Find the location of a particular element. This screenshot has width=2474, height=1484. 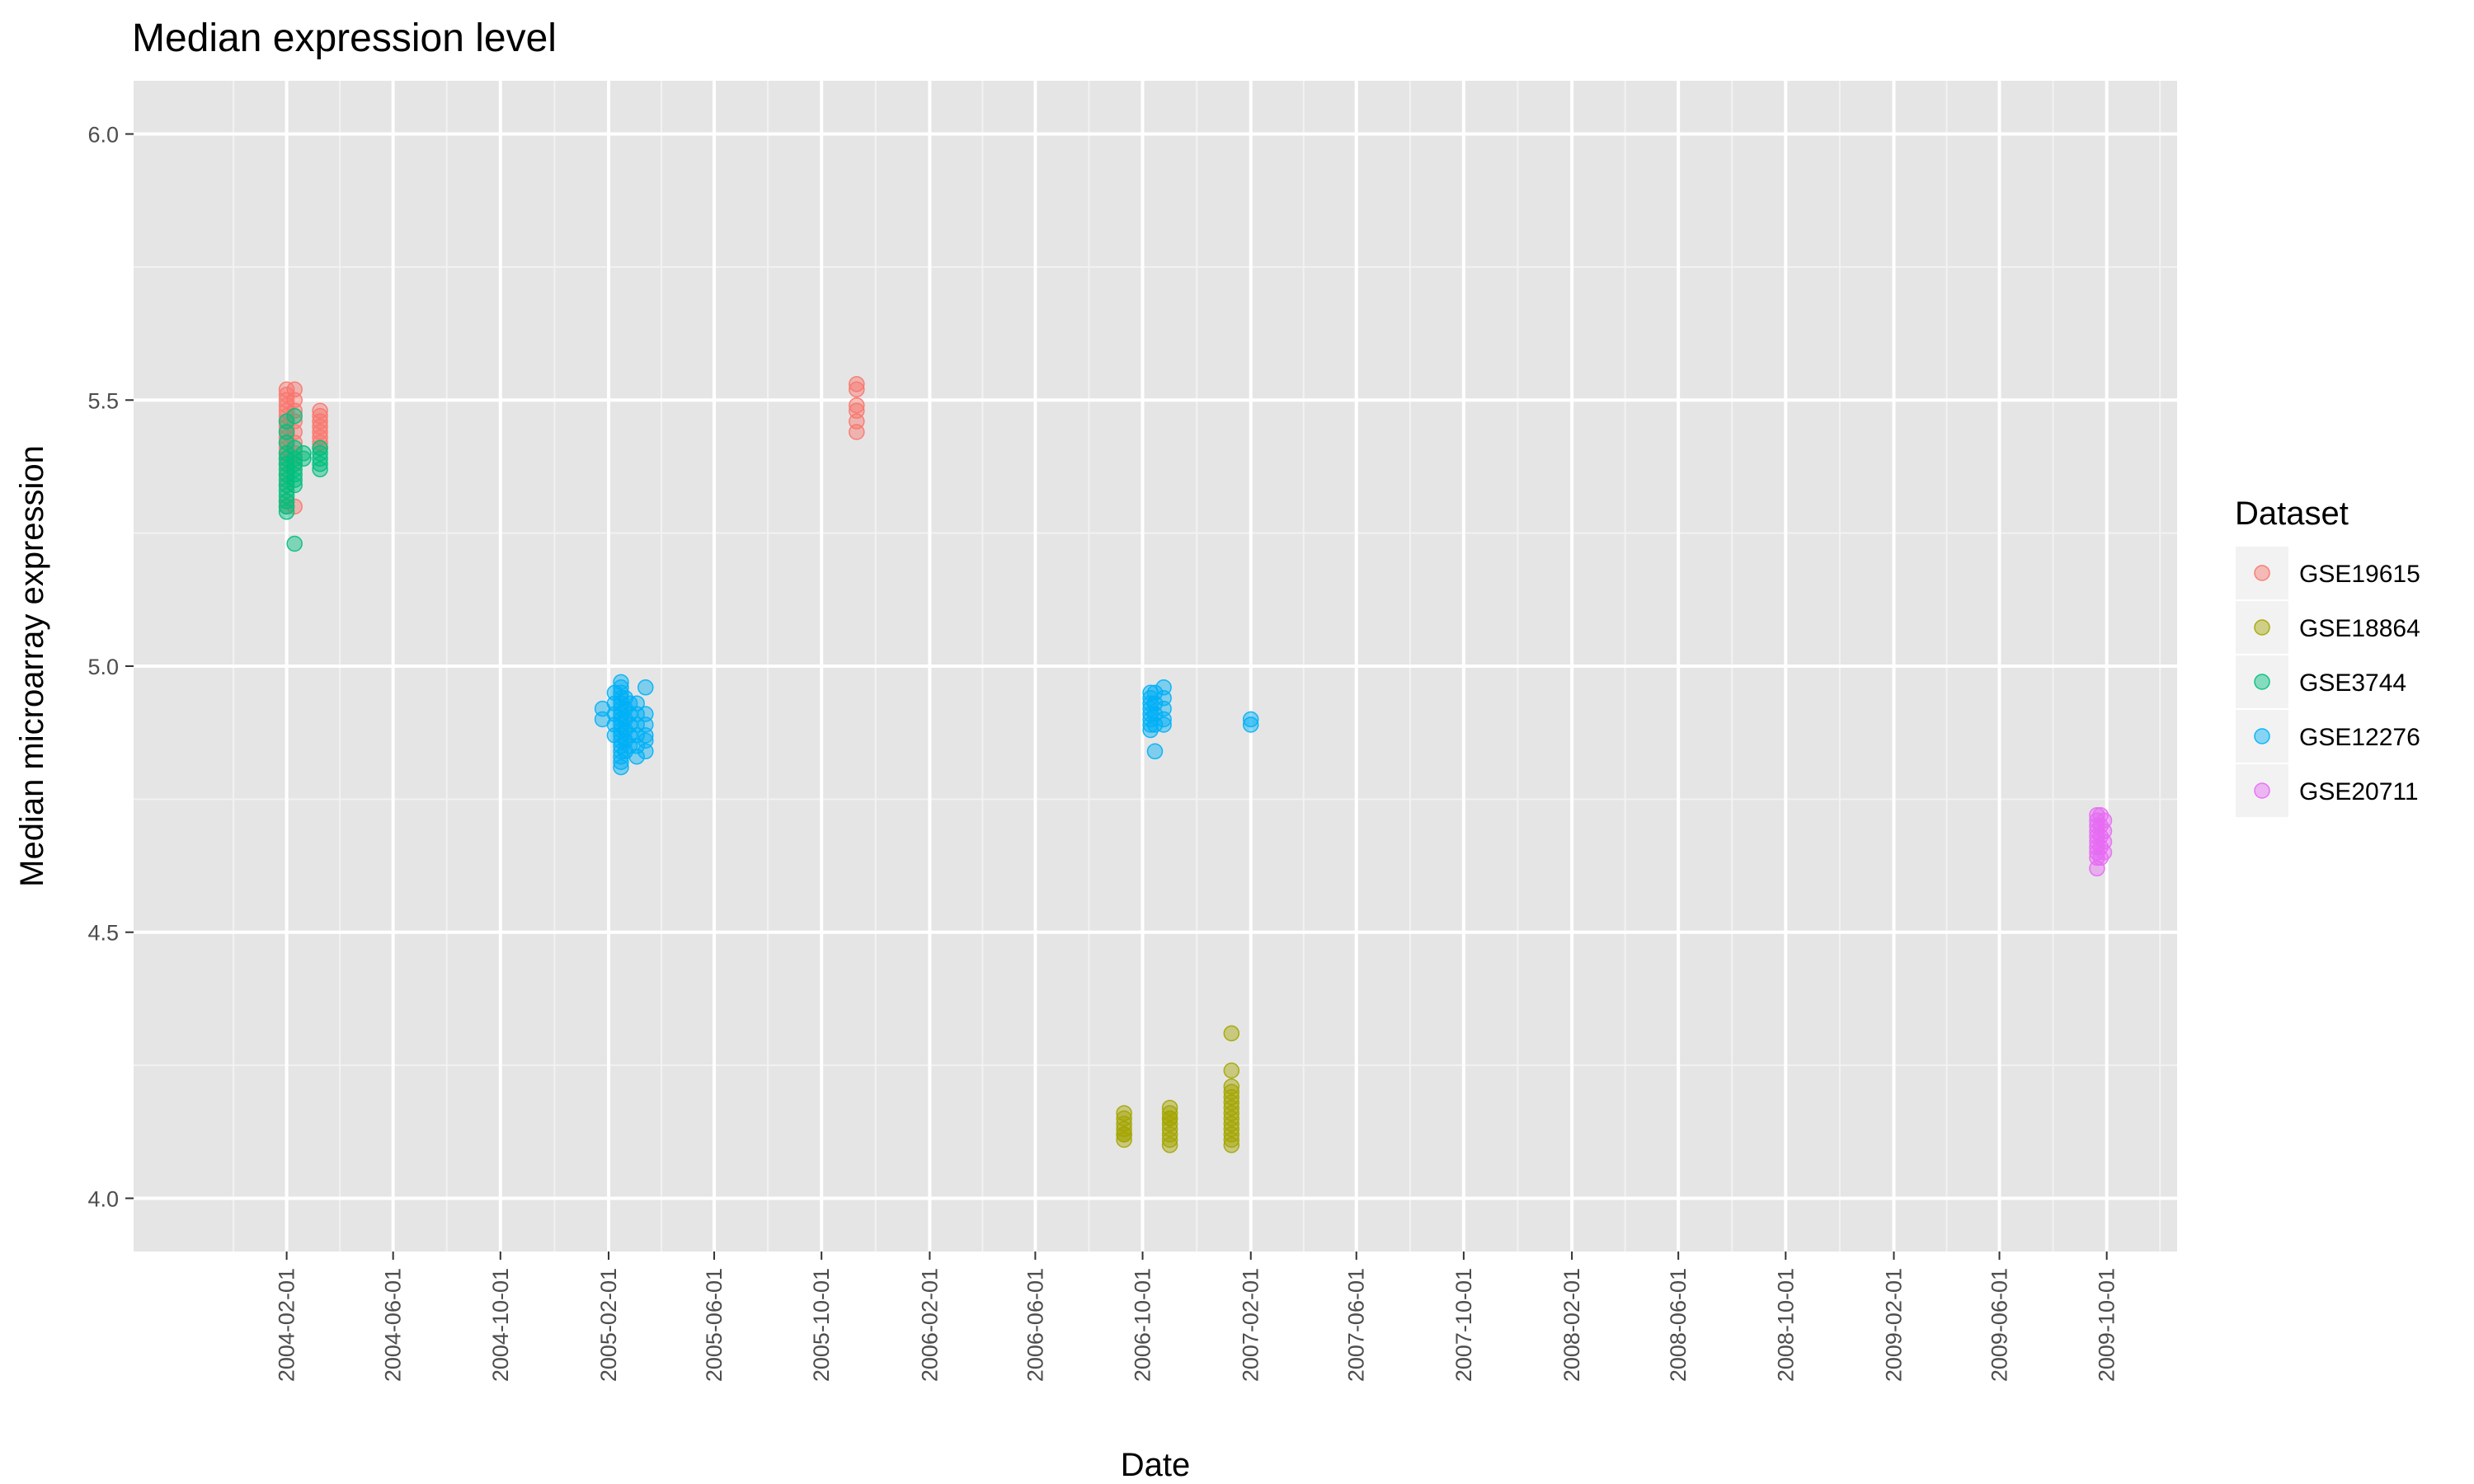

legend-key-gse12276 is located at coordinates (2262, 736).